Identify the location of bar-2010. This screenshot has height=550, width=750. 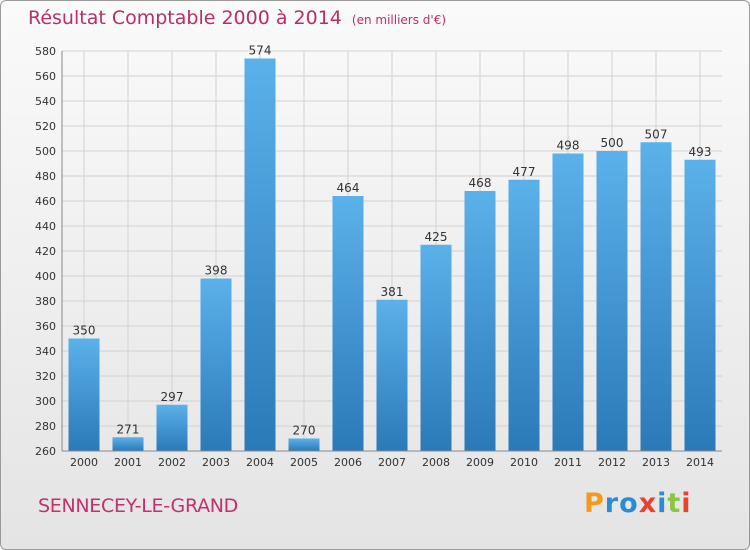
(524, 315).